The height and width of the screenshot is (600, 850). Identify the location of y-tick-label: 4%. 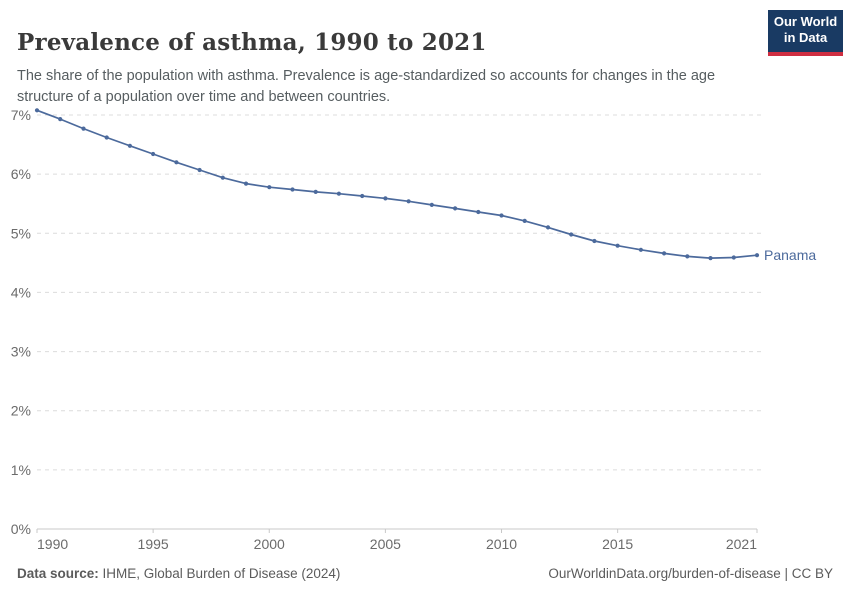
(21, 292).